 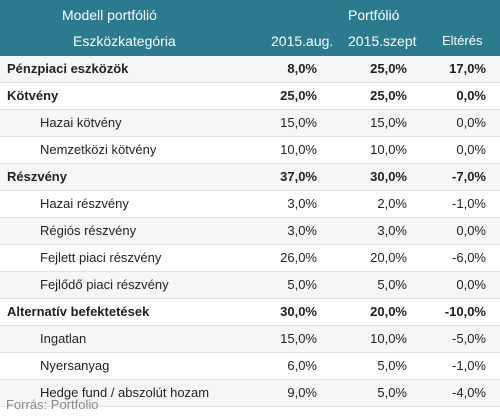 What do you see at coordinates (469, 392) in the screenshot?
I see `difference-value: -4,0%` at bounding box center [469, 392].